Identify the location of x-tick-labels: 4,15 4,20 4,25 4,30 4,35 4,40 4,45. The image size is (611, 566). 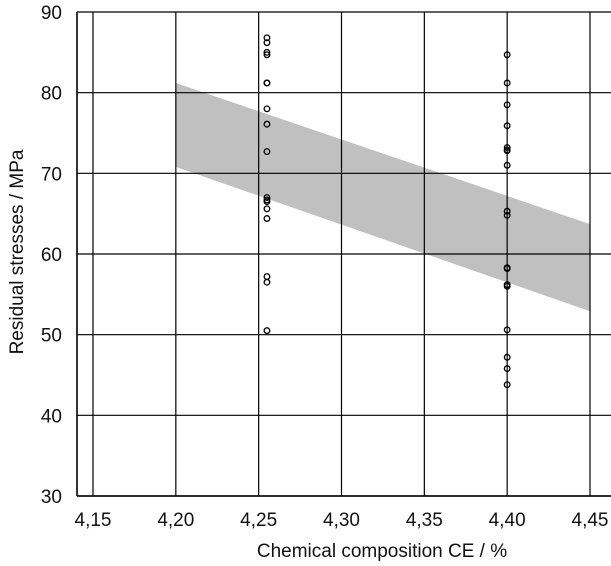
(342, 520).